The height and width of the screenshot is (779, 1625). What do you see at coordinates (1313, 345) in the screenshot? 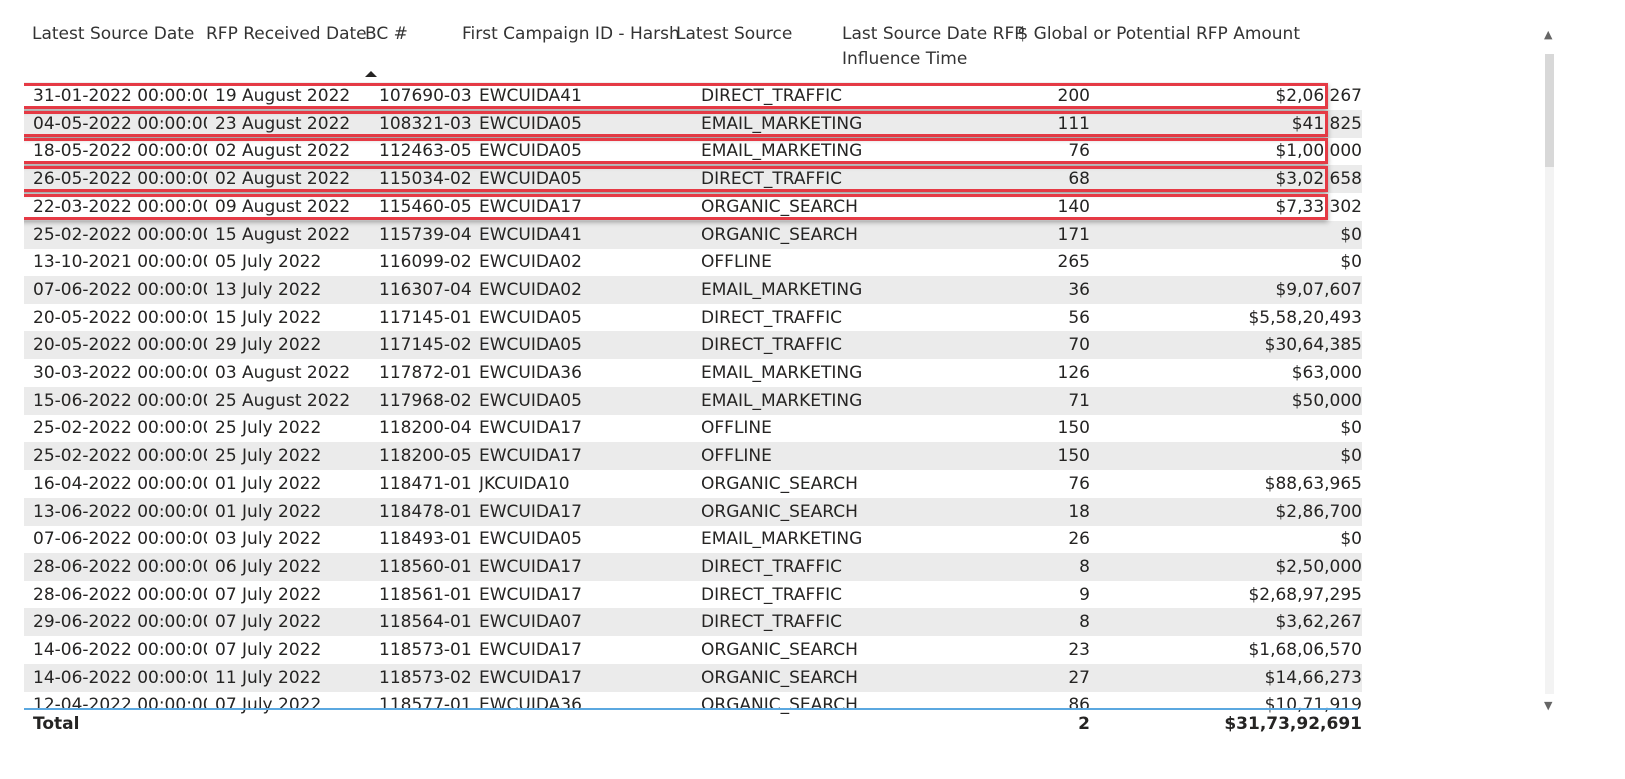
I see `cell-rfp-amount: $30,64,385` at bounding box center [1313, 345].